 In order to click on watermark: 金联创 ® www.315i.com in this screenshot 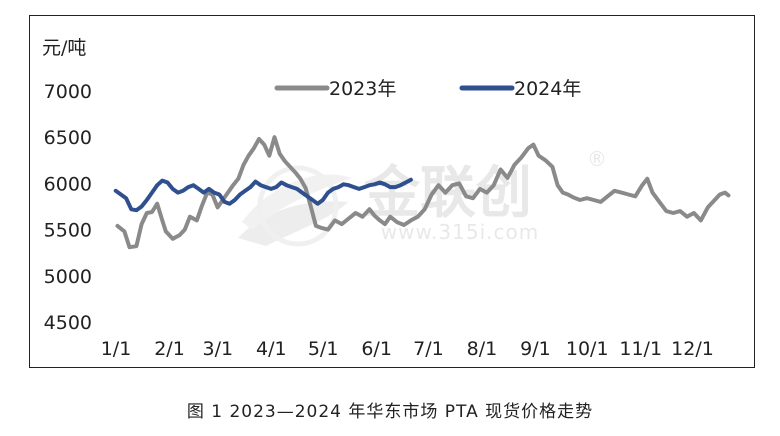, I will do `click(422, 197)`.